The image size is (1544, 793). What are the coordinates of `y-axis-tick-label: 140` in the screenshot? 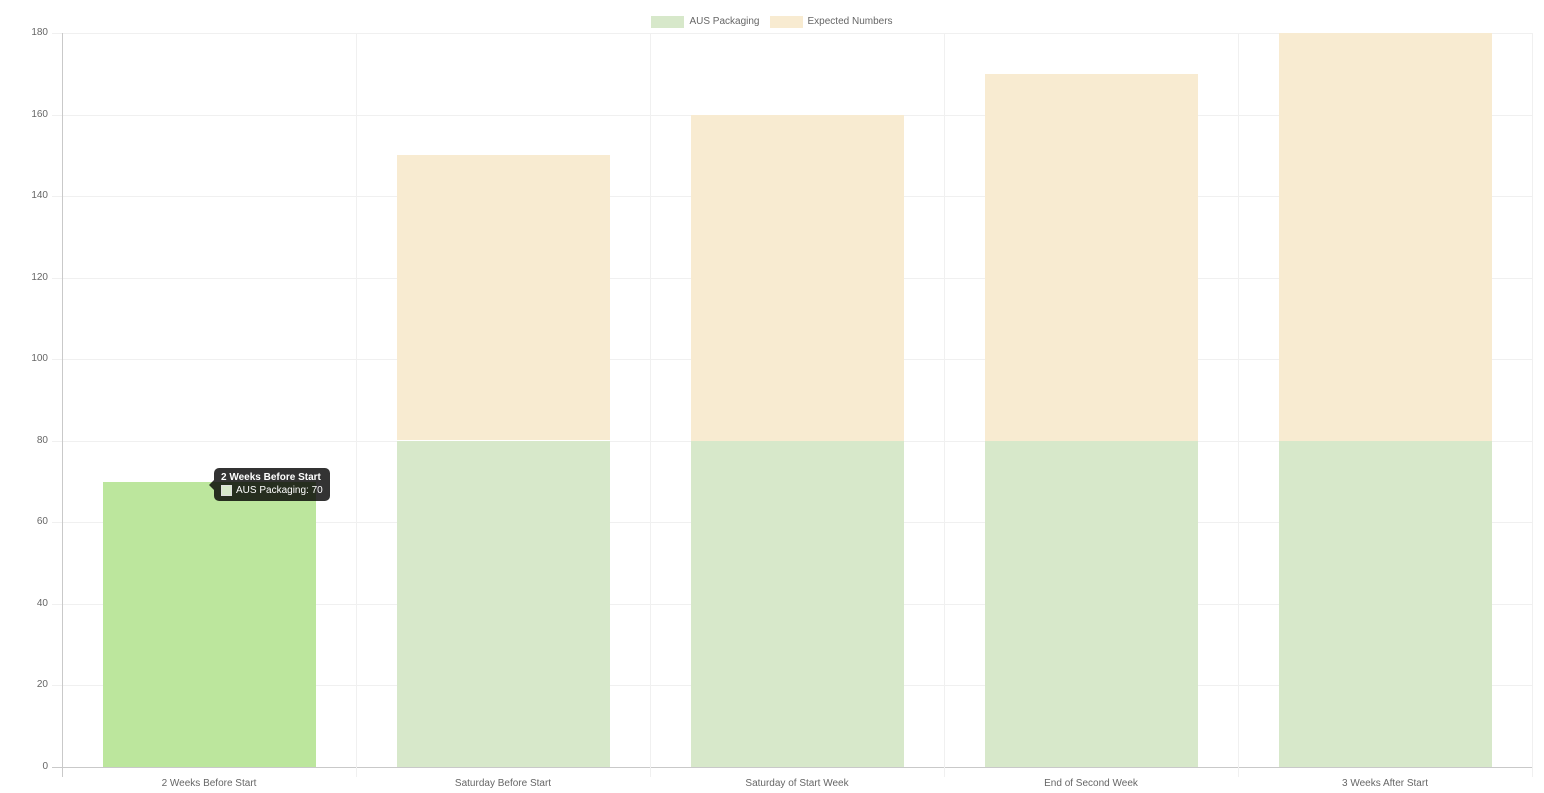 It's located at (39, 195).